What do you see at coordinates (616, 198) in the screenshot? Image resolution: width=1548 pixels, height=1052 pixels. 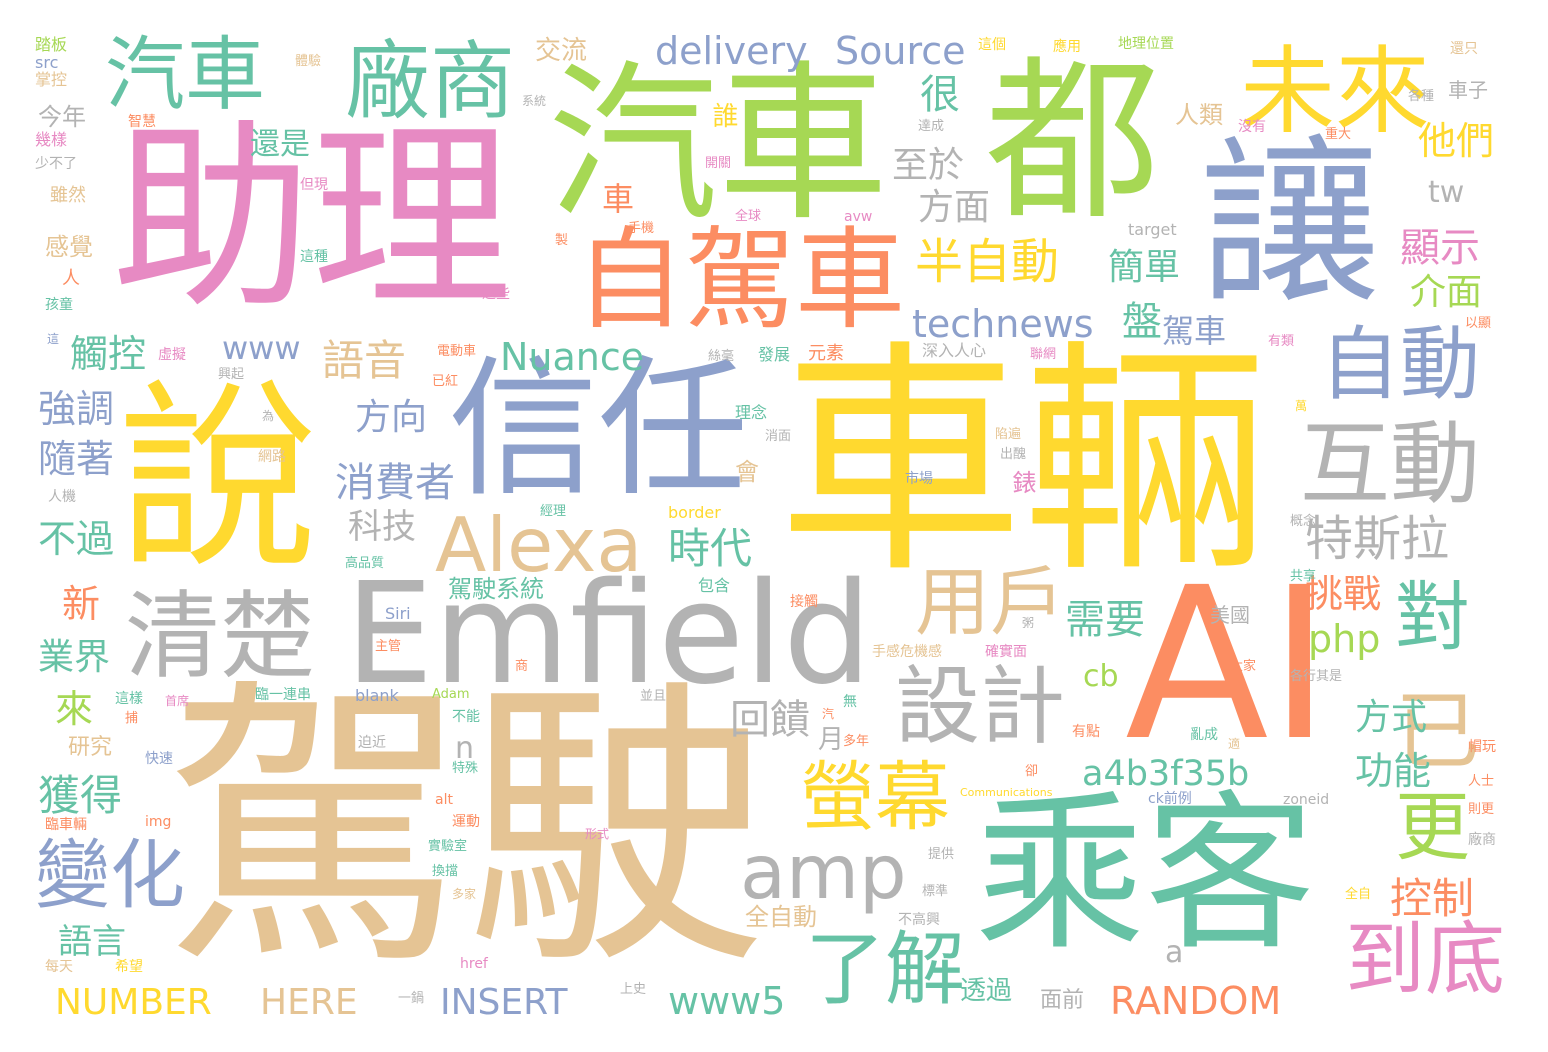 I see `word: 車` at bounding box center [616, 198].